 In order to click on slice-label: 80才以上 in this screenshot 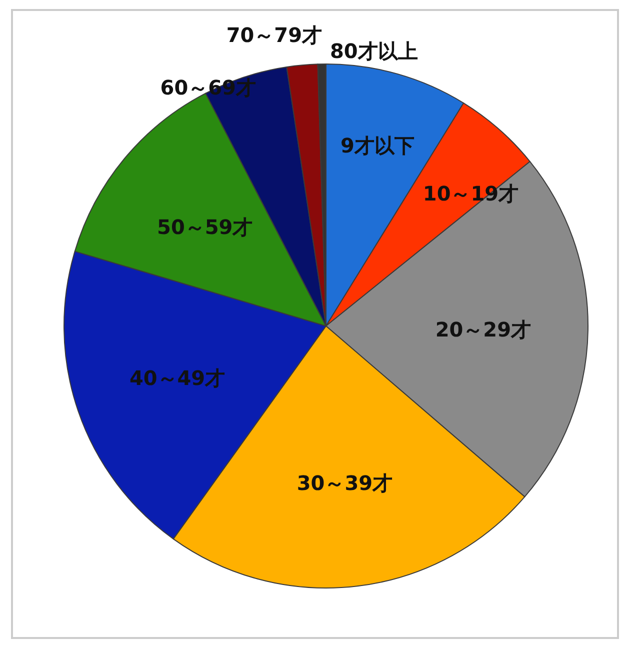, I will do `click(374, 51)`.